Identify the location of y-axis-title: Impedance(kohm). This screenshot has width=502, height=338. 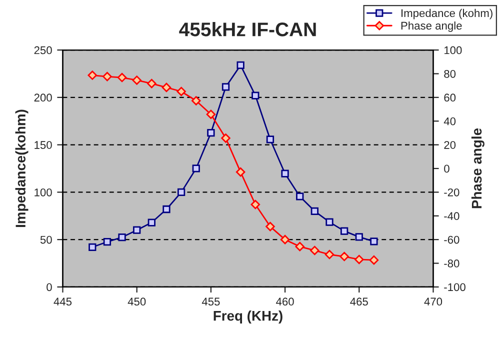
(21, 168).